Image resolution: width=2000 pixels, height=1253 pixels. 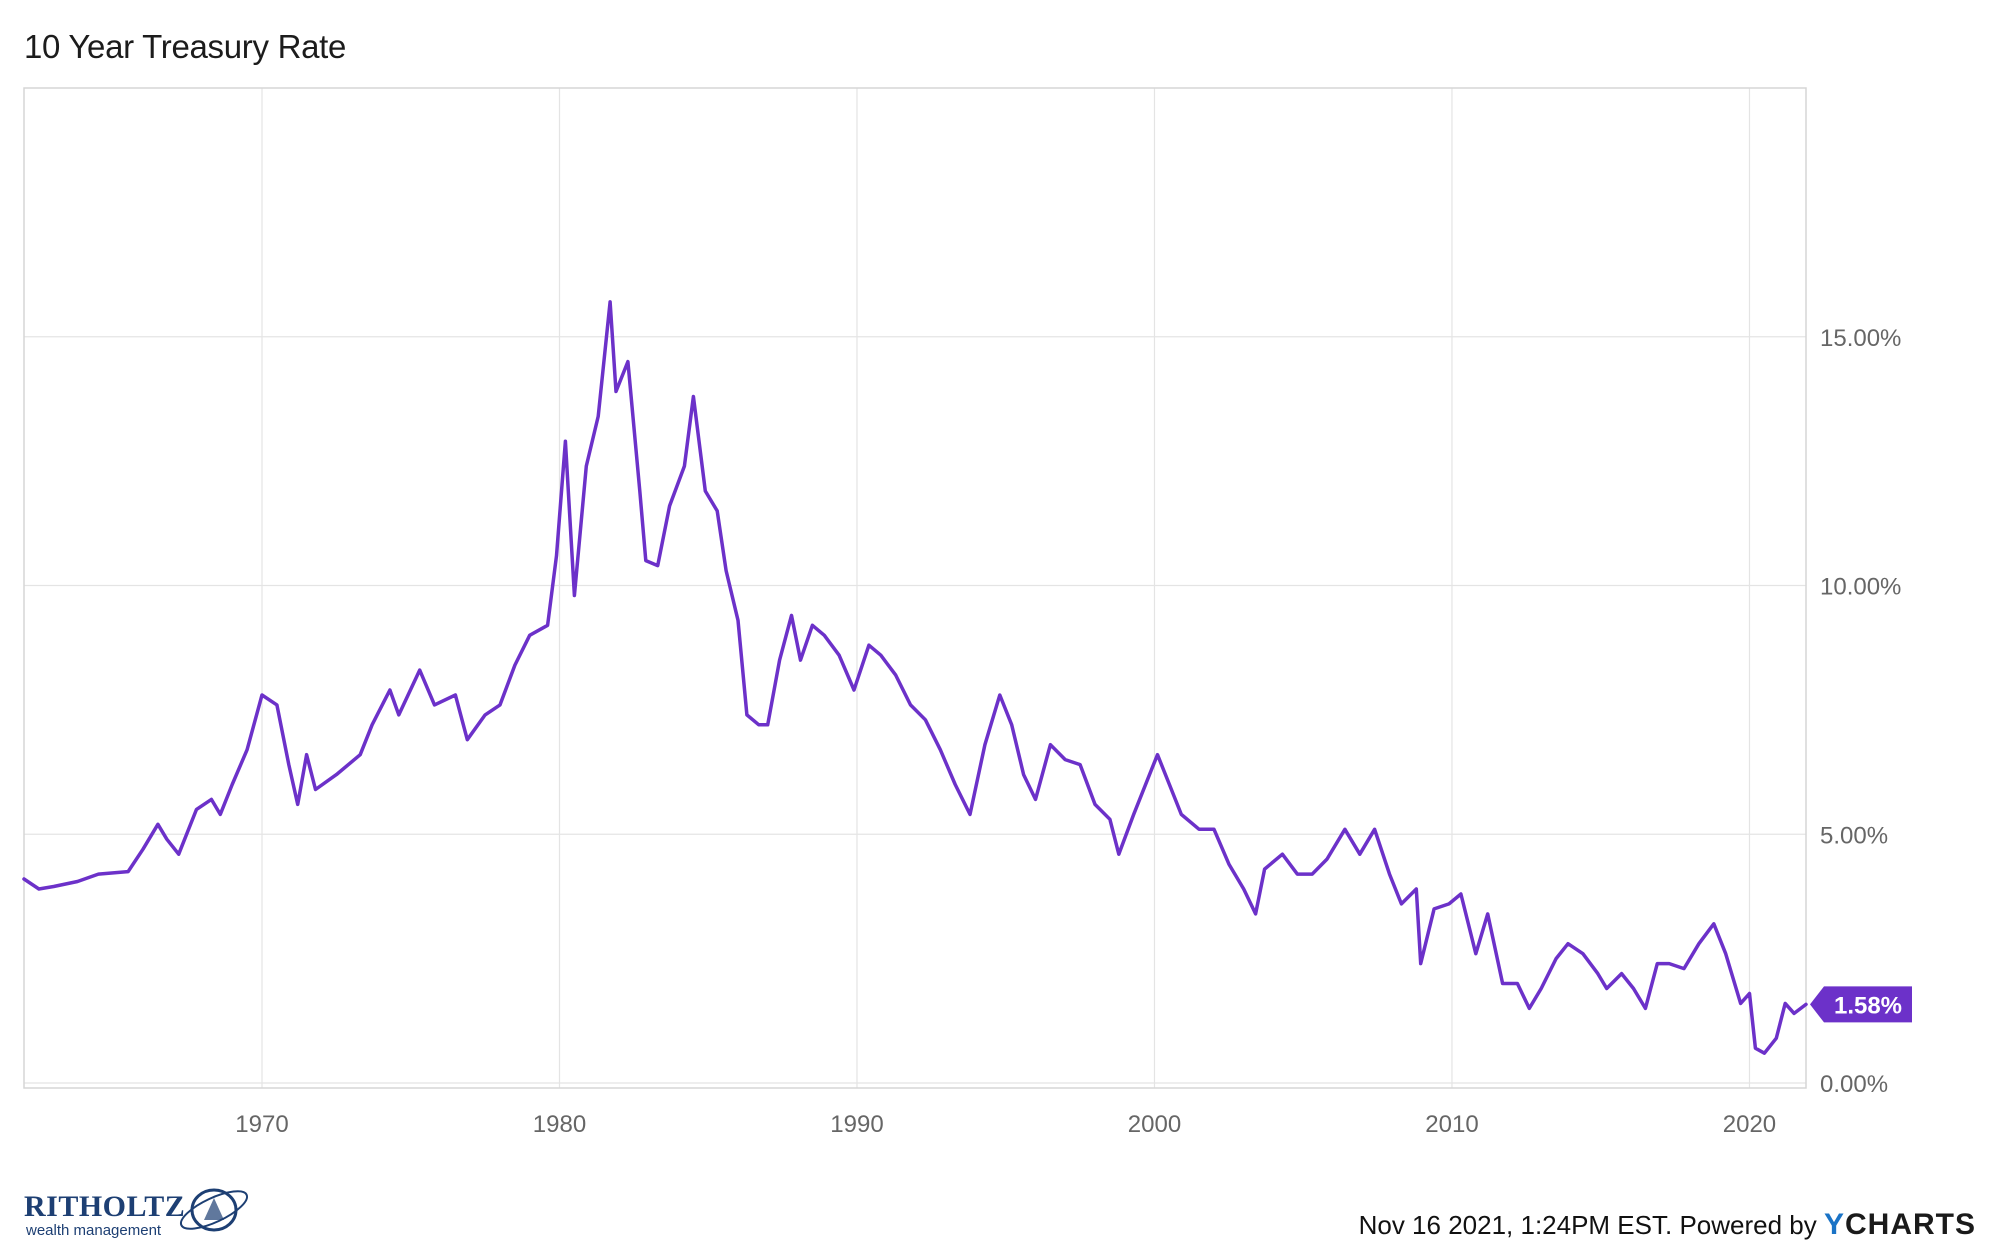 What do you see at coordinates (1451, 1124) in the screenshot?
I see `x-tick-label: 2010` at bounding box center [1451, 1124].